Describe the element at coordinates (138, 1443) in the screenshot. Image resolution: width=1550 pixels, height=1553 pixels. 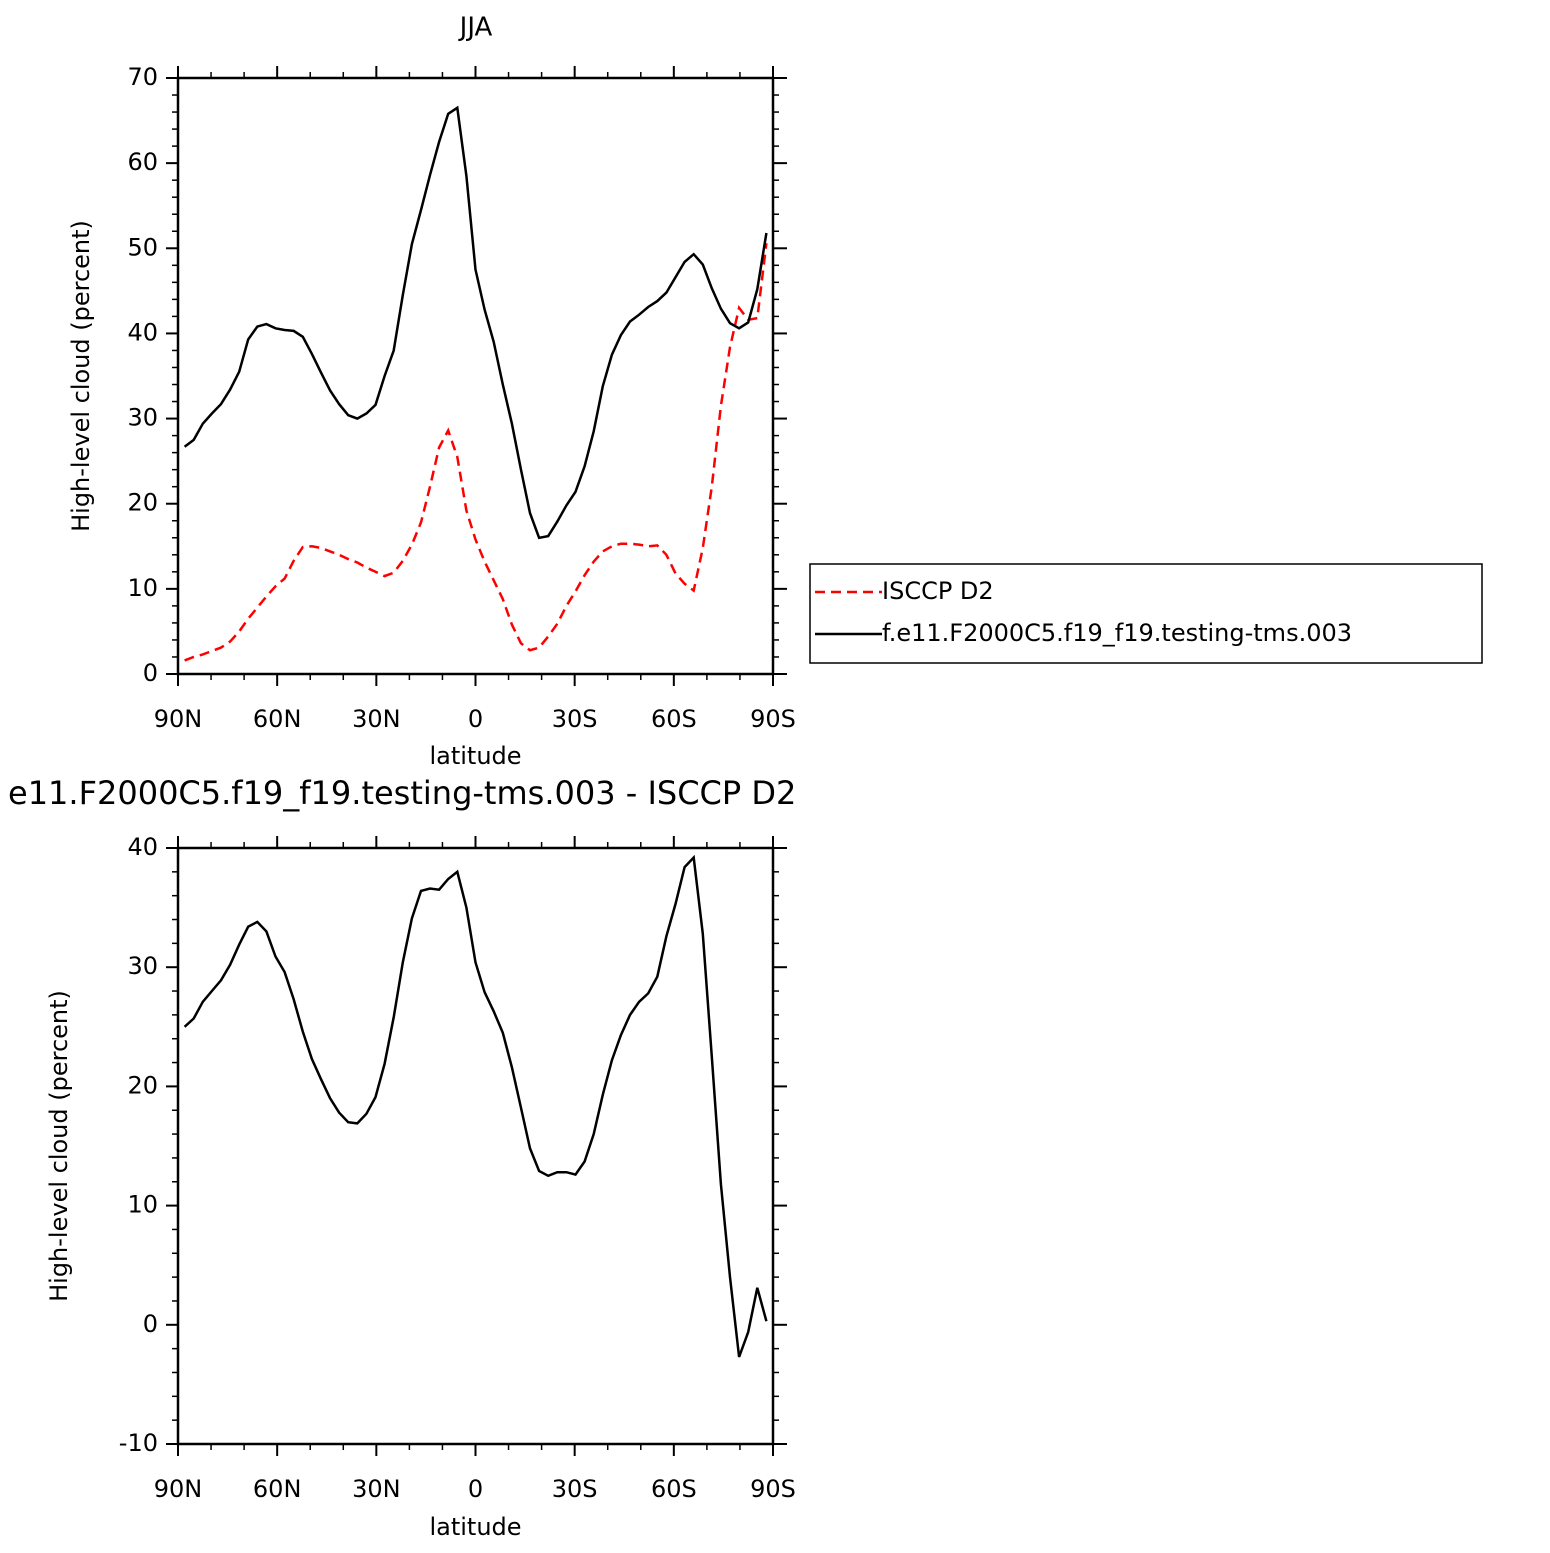
I see `y-tick-label: -10` at that location.